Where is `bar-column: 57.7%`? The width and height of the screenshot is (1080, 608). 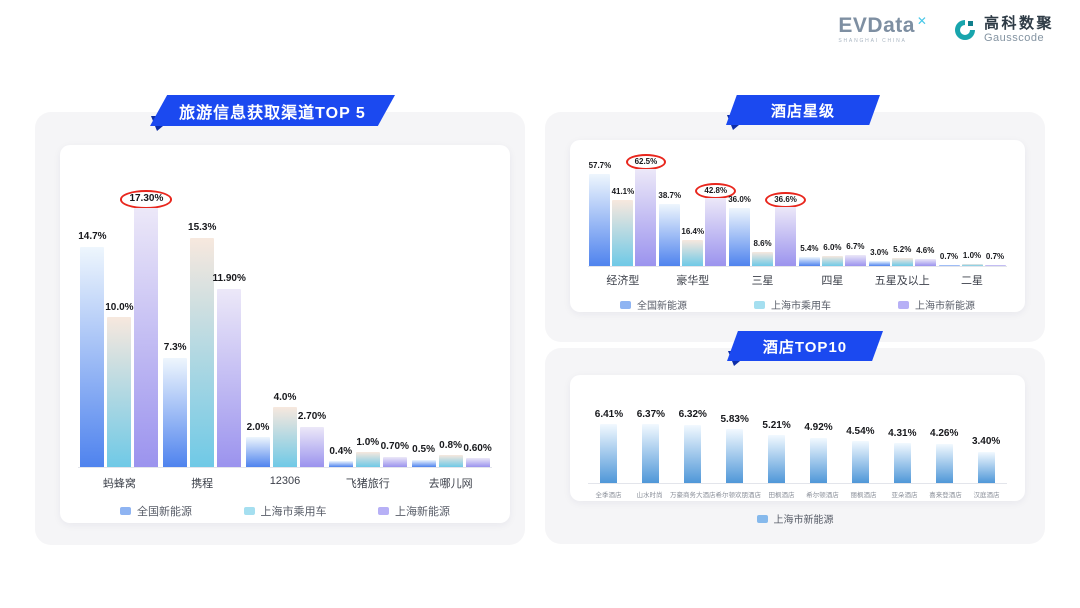 bar-column: 57.7% is located at coordinates (600, 210).